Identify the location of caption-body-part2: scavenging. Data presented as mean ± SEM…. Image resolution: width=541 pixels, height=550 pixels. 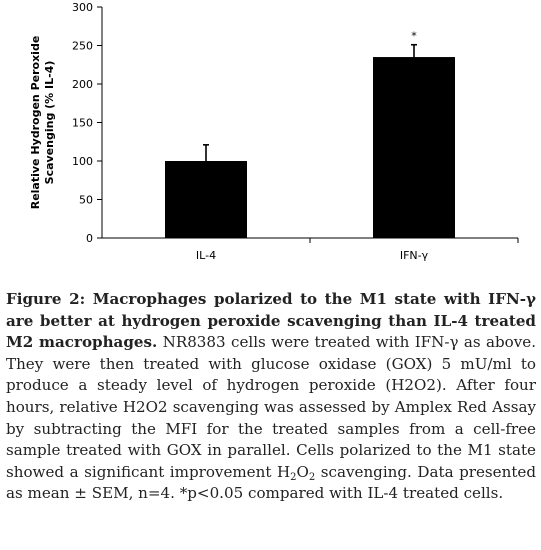
(271, 482).